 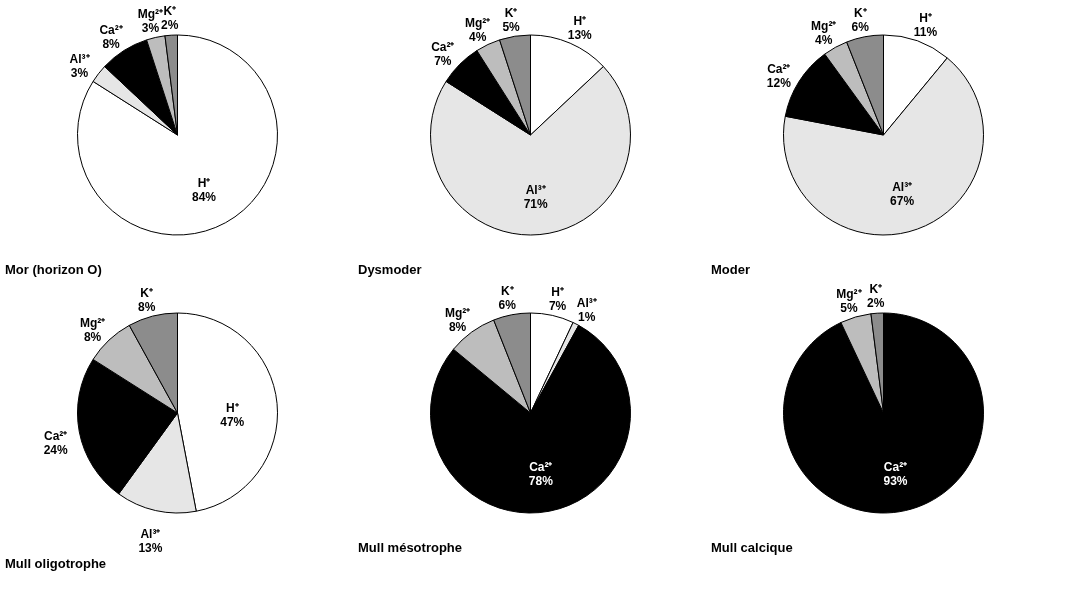 I want to click on text: Mor (horizon O), so click(x=53, y=269).